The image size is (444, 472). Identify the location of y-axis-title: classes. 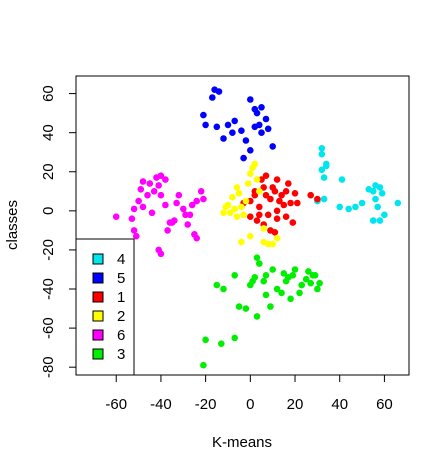
(12, 225).